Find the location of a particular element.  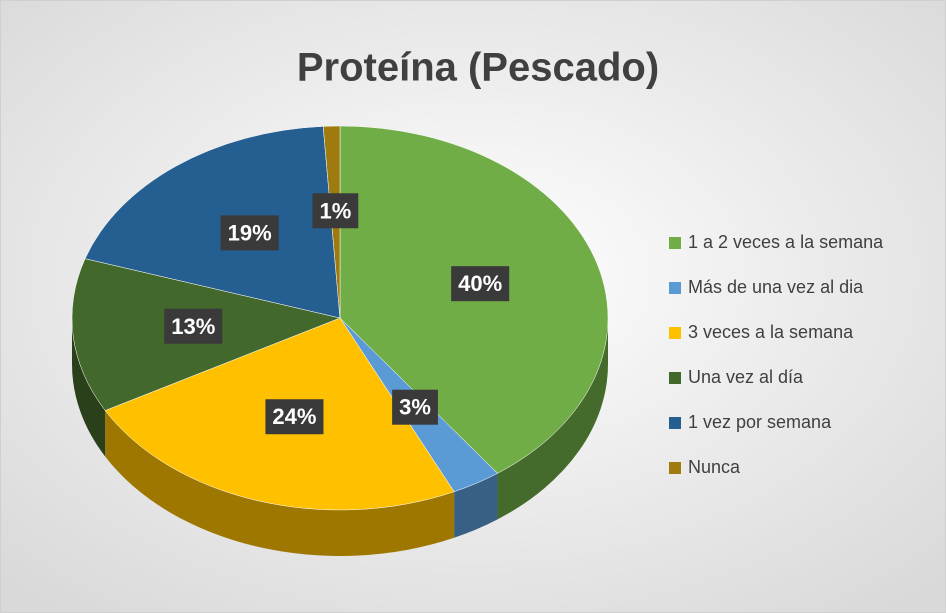

data-label: 1% is located at coordinates (335, 210).